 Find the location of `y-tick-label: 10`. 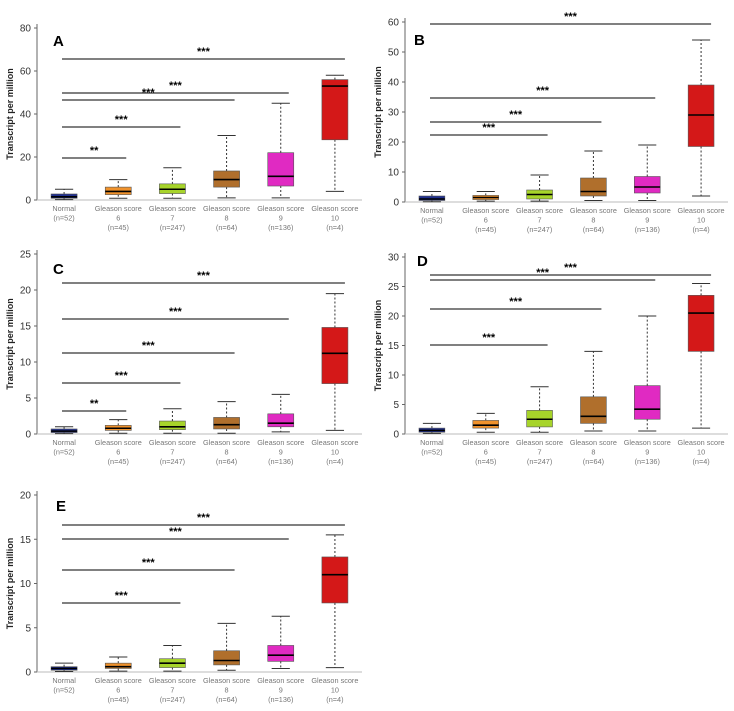

y-tick-label: 10 is located at coordinates (394, 173).